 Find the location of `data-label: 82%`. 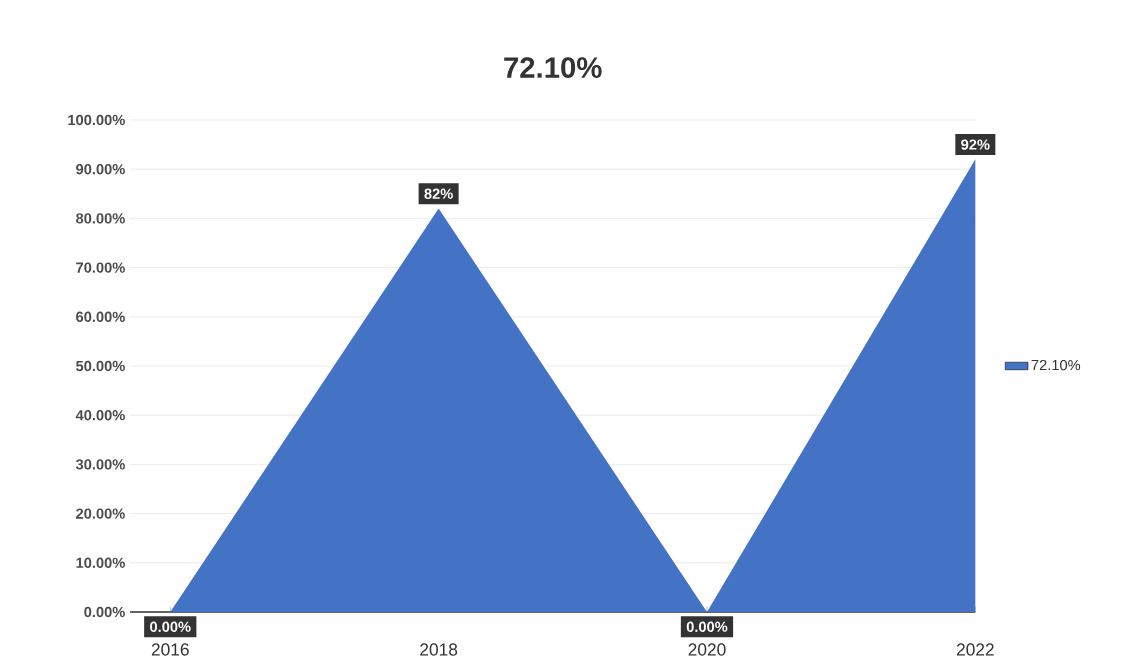

data-label: 82% is located at coordinates (438, 193).